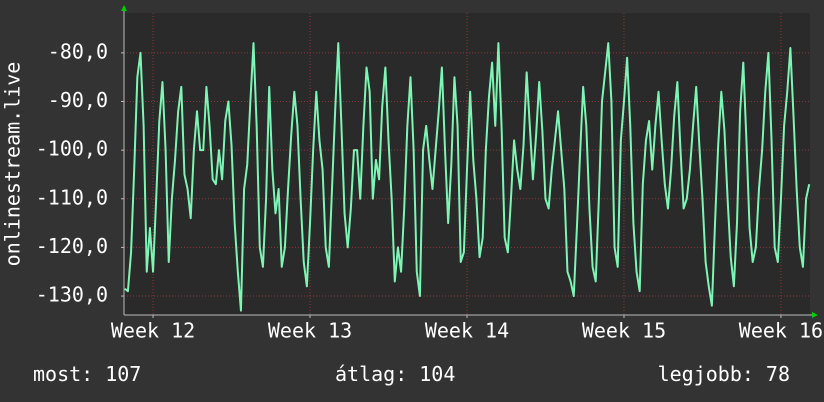 This screenshot has width=824, height=402. I want to click on x-tick-label: Week 15, so click(624, 331).